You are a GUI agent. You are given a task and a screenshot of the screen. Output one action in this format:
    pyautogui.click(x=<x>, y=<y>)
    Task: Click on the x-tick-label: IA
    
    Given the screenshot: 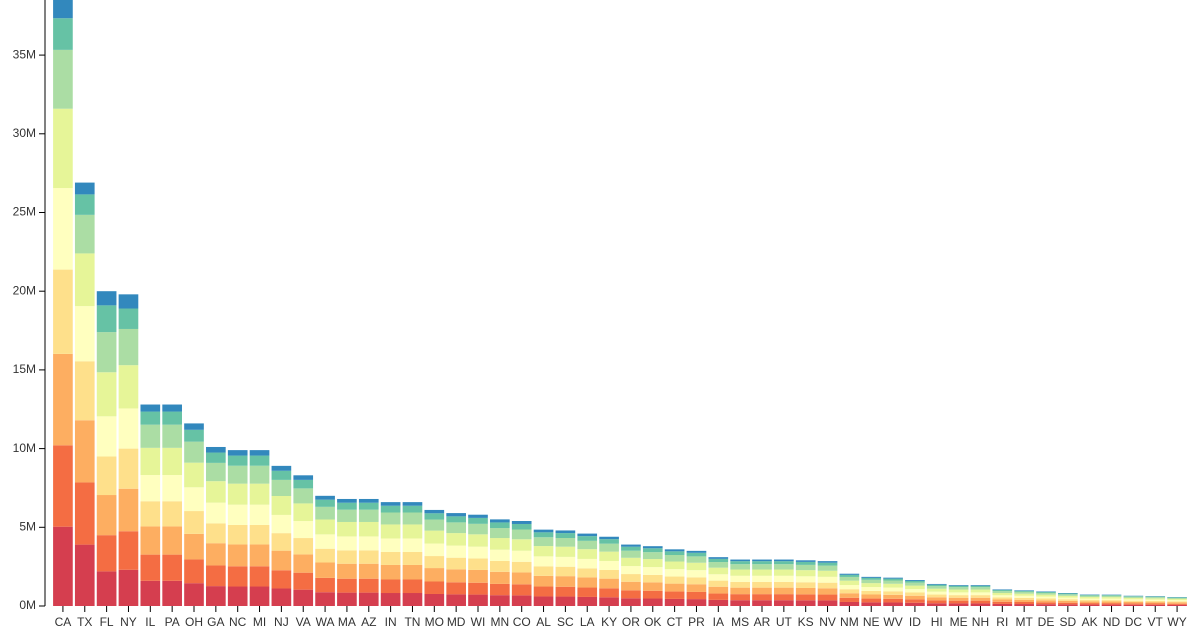 What is the action you would take?
    pyautogui.click(x=718, y=622)
    